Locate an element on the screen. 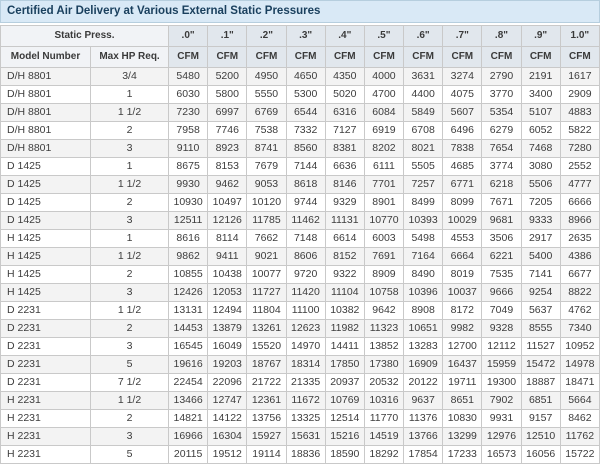 The image size is (600, 464). cfm-value-cell: 20122 is located at coordinates (423, 382).